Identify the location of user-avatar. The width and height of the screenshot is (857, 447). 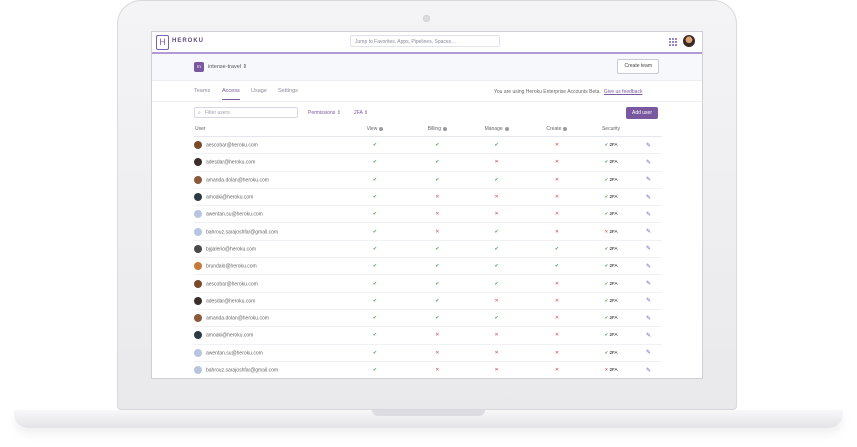
(689, 41).